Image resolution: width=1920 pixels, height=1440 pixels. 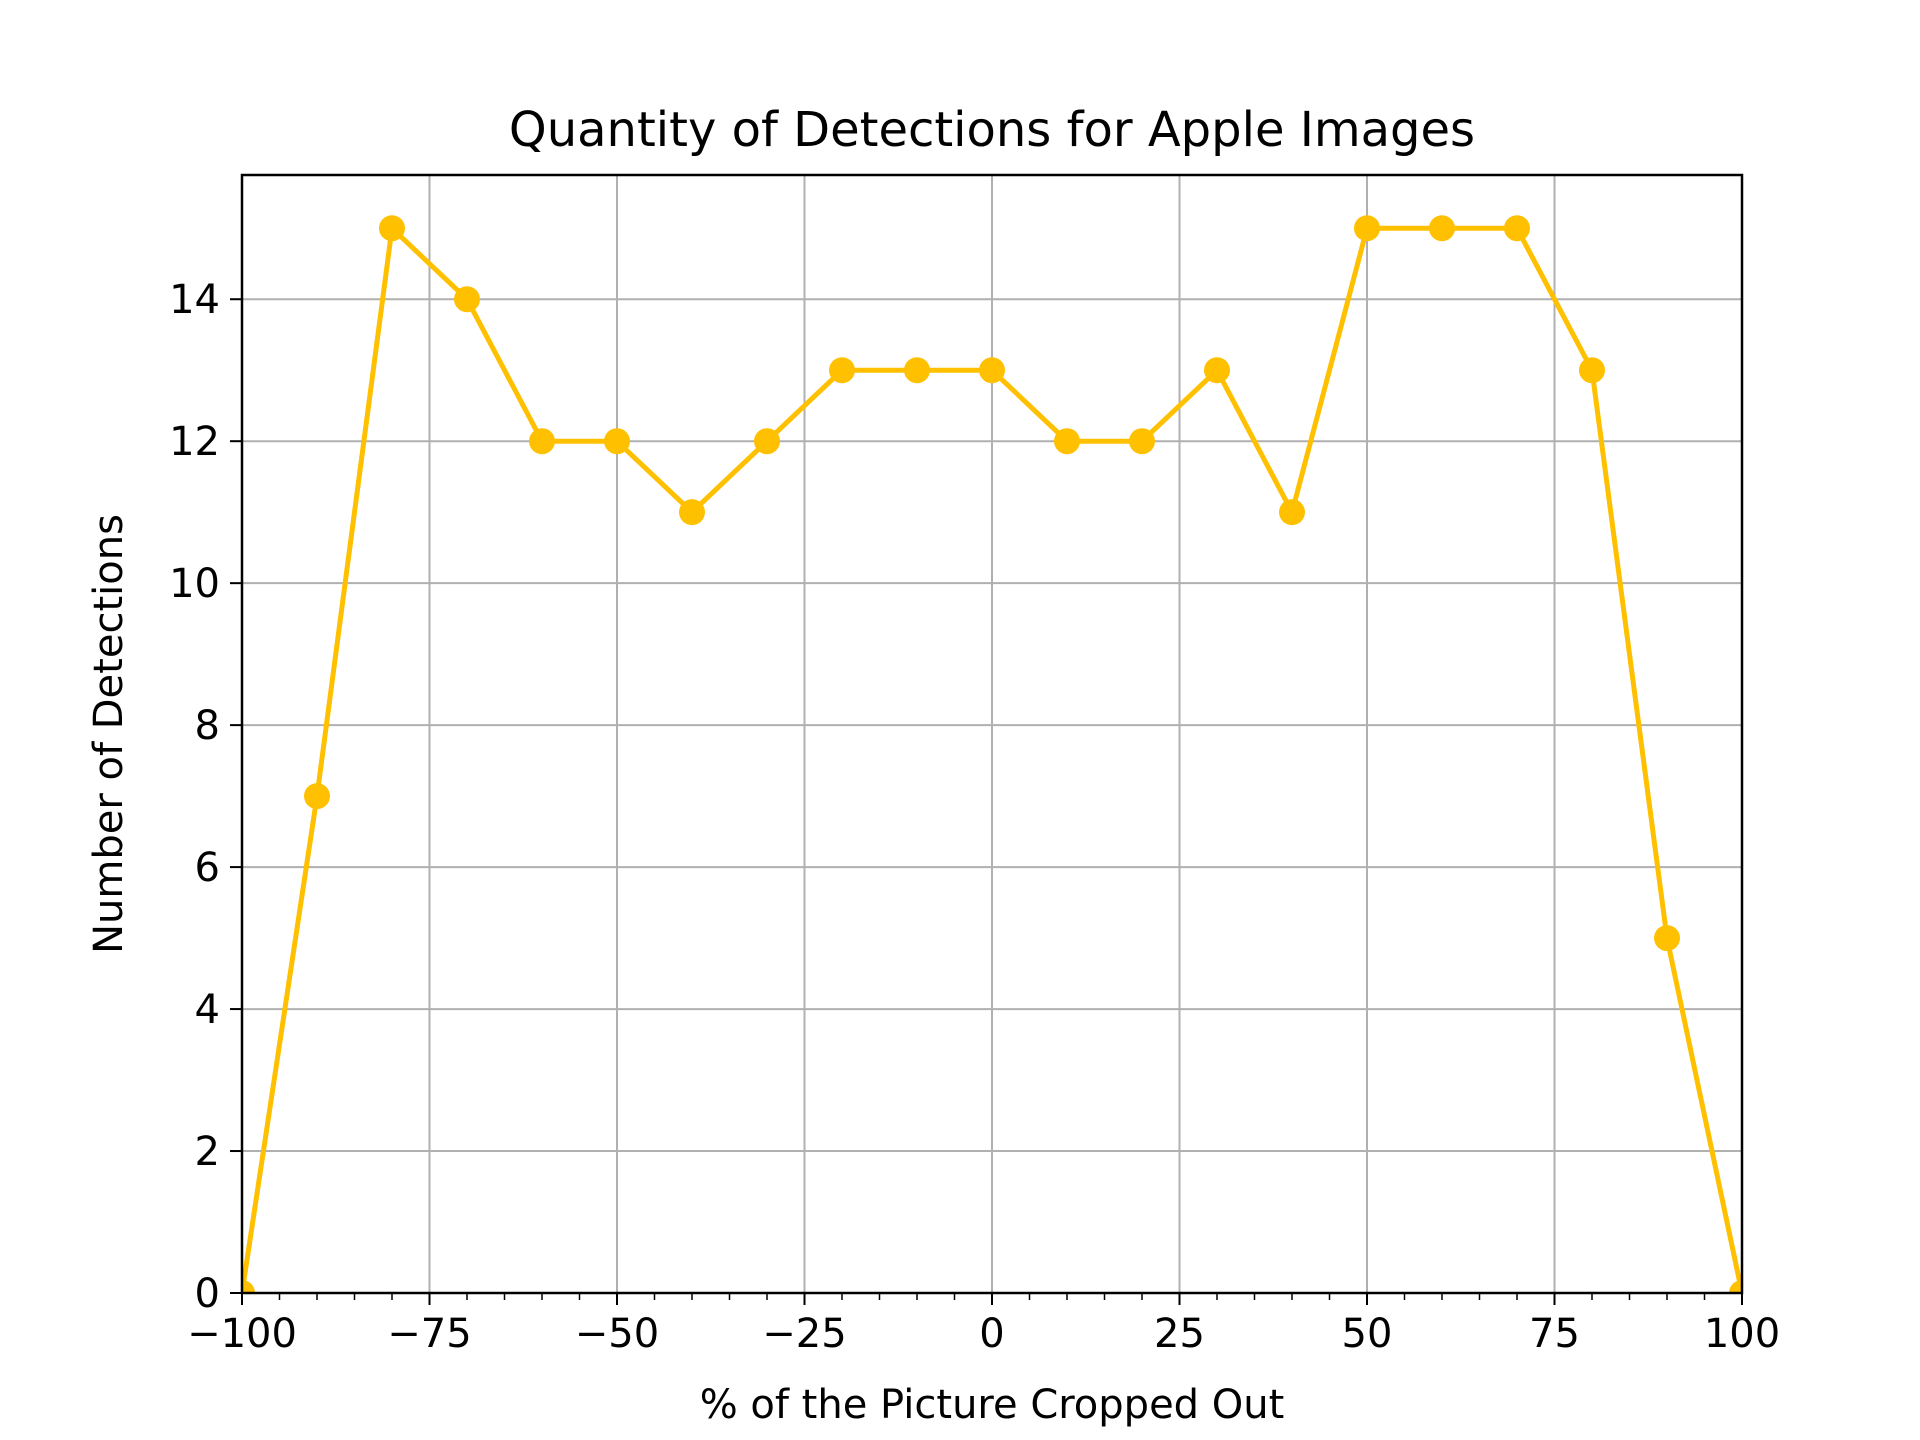 I want to click on x-tick-label: 75, so click(x=1554, y=1334).